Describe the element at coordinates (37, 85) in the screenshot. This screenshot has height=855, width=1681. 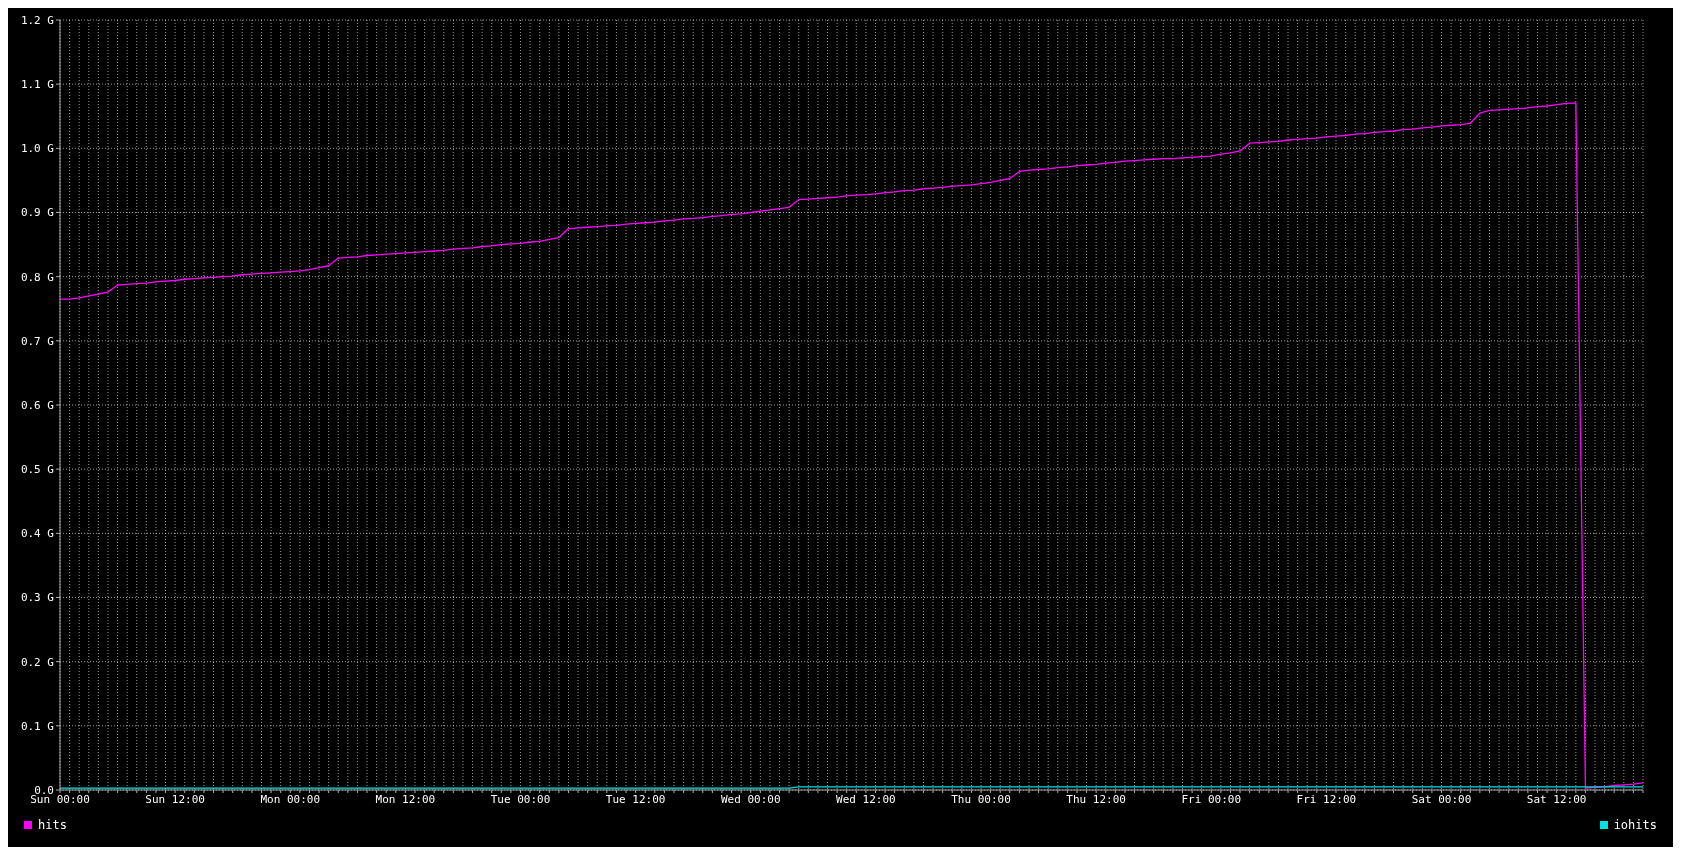
I see `y-tick-label: 1.1 G` at that location.